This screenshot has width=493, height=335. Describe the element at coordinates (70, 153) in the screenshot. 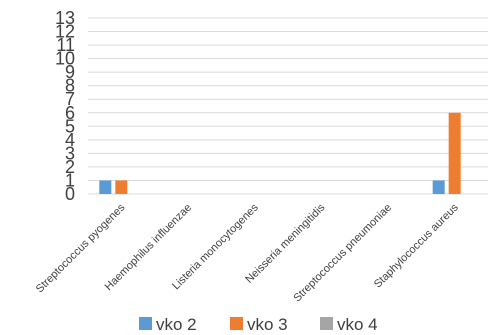

I see `y-tick-label: 3` at that location.